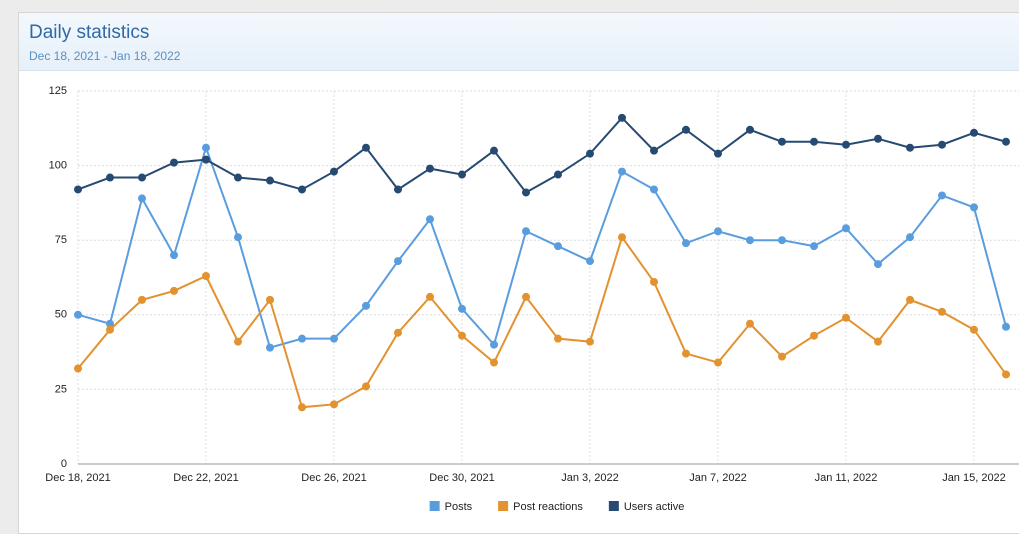 This screenshot has width=1019, height=534. Describe the element at coordinates (61, 315) in the screenshot. I see `y-tick-label: 50` at that location.